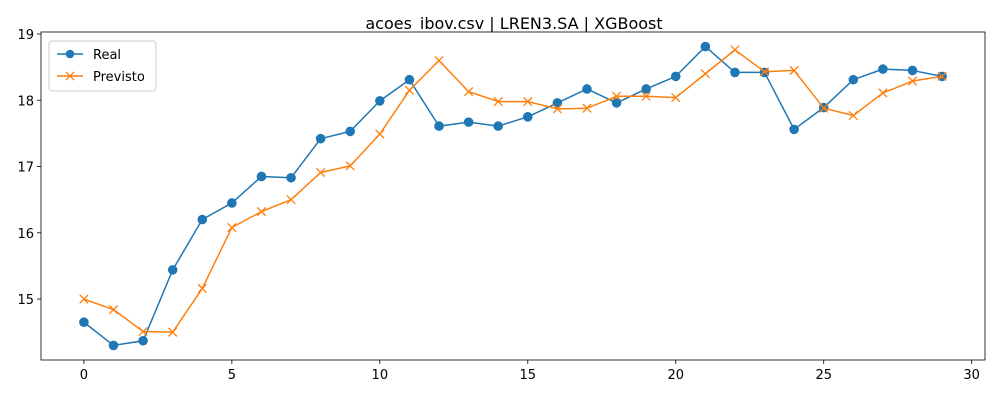  What do you see at coordinates (84, 375) in the screenshot?
I see `x-tick-label: 0` at bounding box center [84, 375].